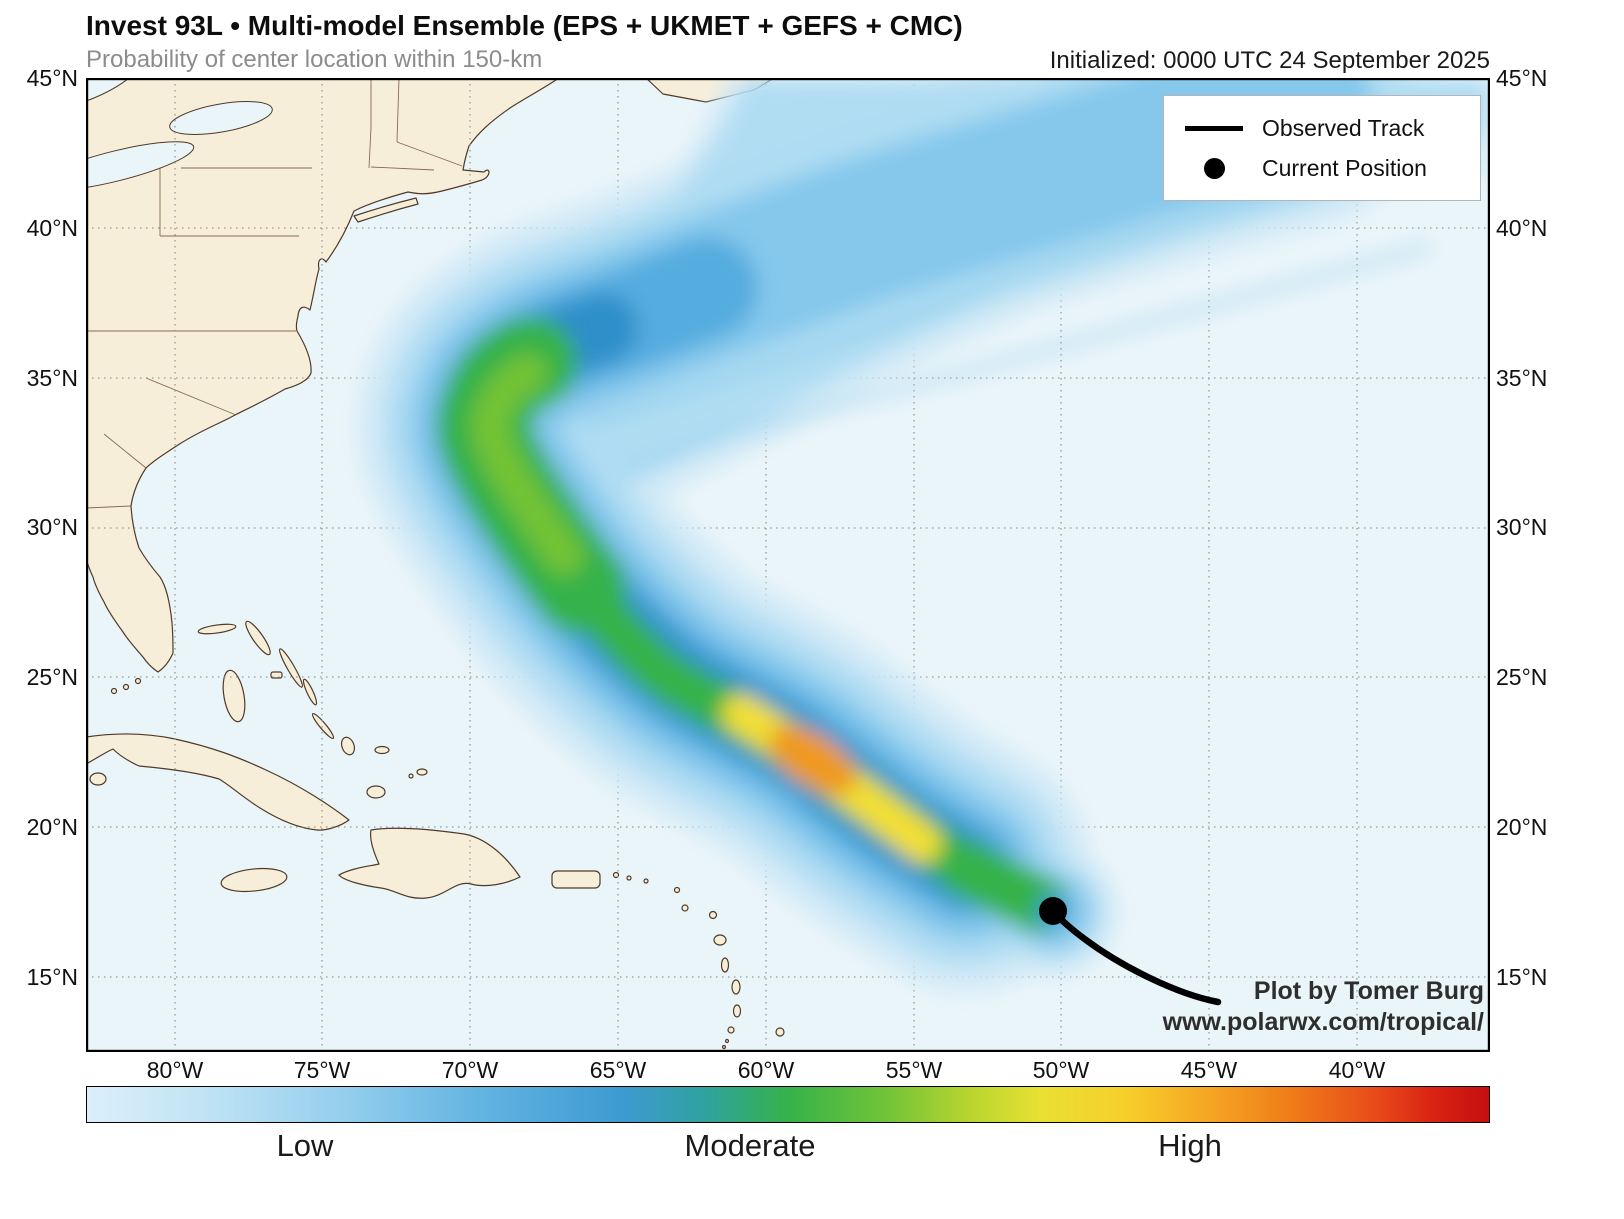 The image size is (1624, 1219). Describe the element at coordinates (1214, 128) in the screenshot. I see `observed-track-line-icon` at that location.